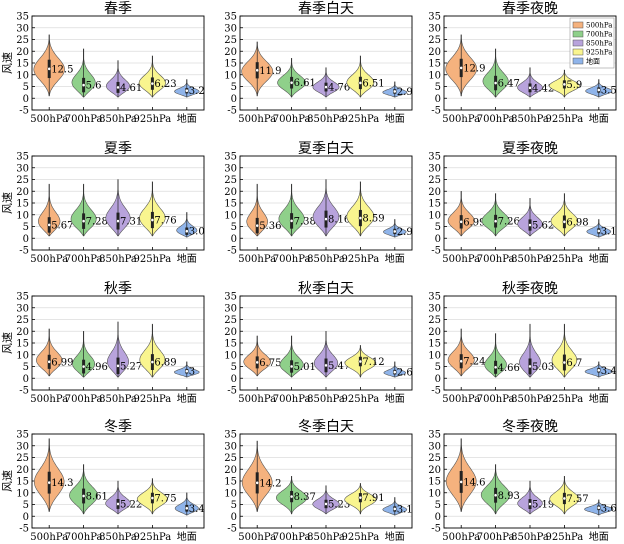  Describe the element at coordinates (197, 232) in the screenshot. I see `median-label: 3.0` at that location.